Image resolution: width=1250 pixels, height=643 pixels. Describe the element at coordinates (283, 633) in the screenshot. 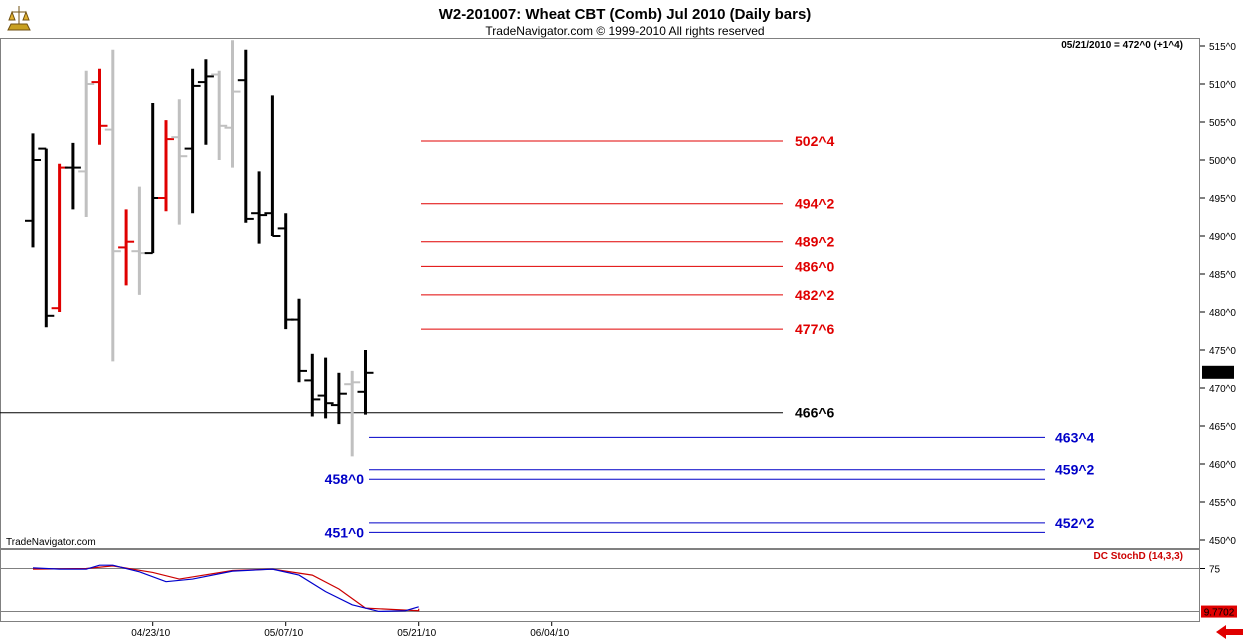

I see `x-tick-label: 05/07/10` at that location.